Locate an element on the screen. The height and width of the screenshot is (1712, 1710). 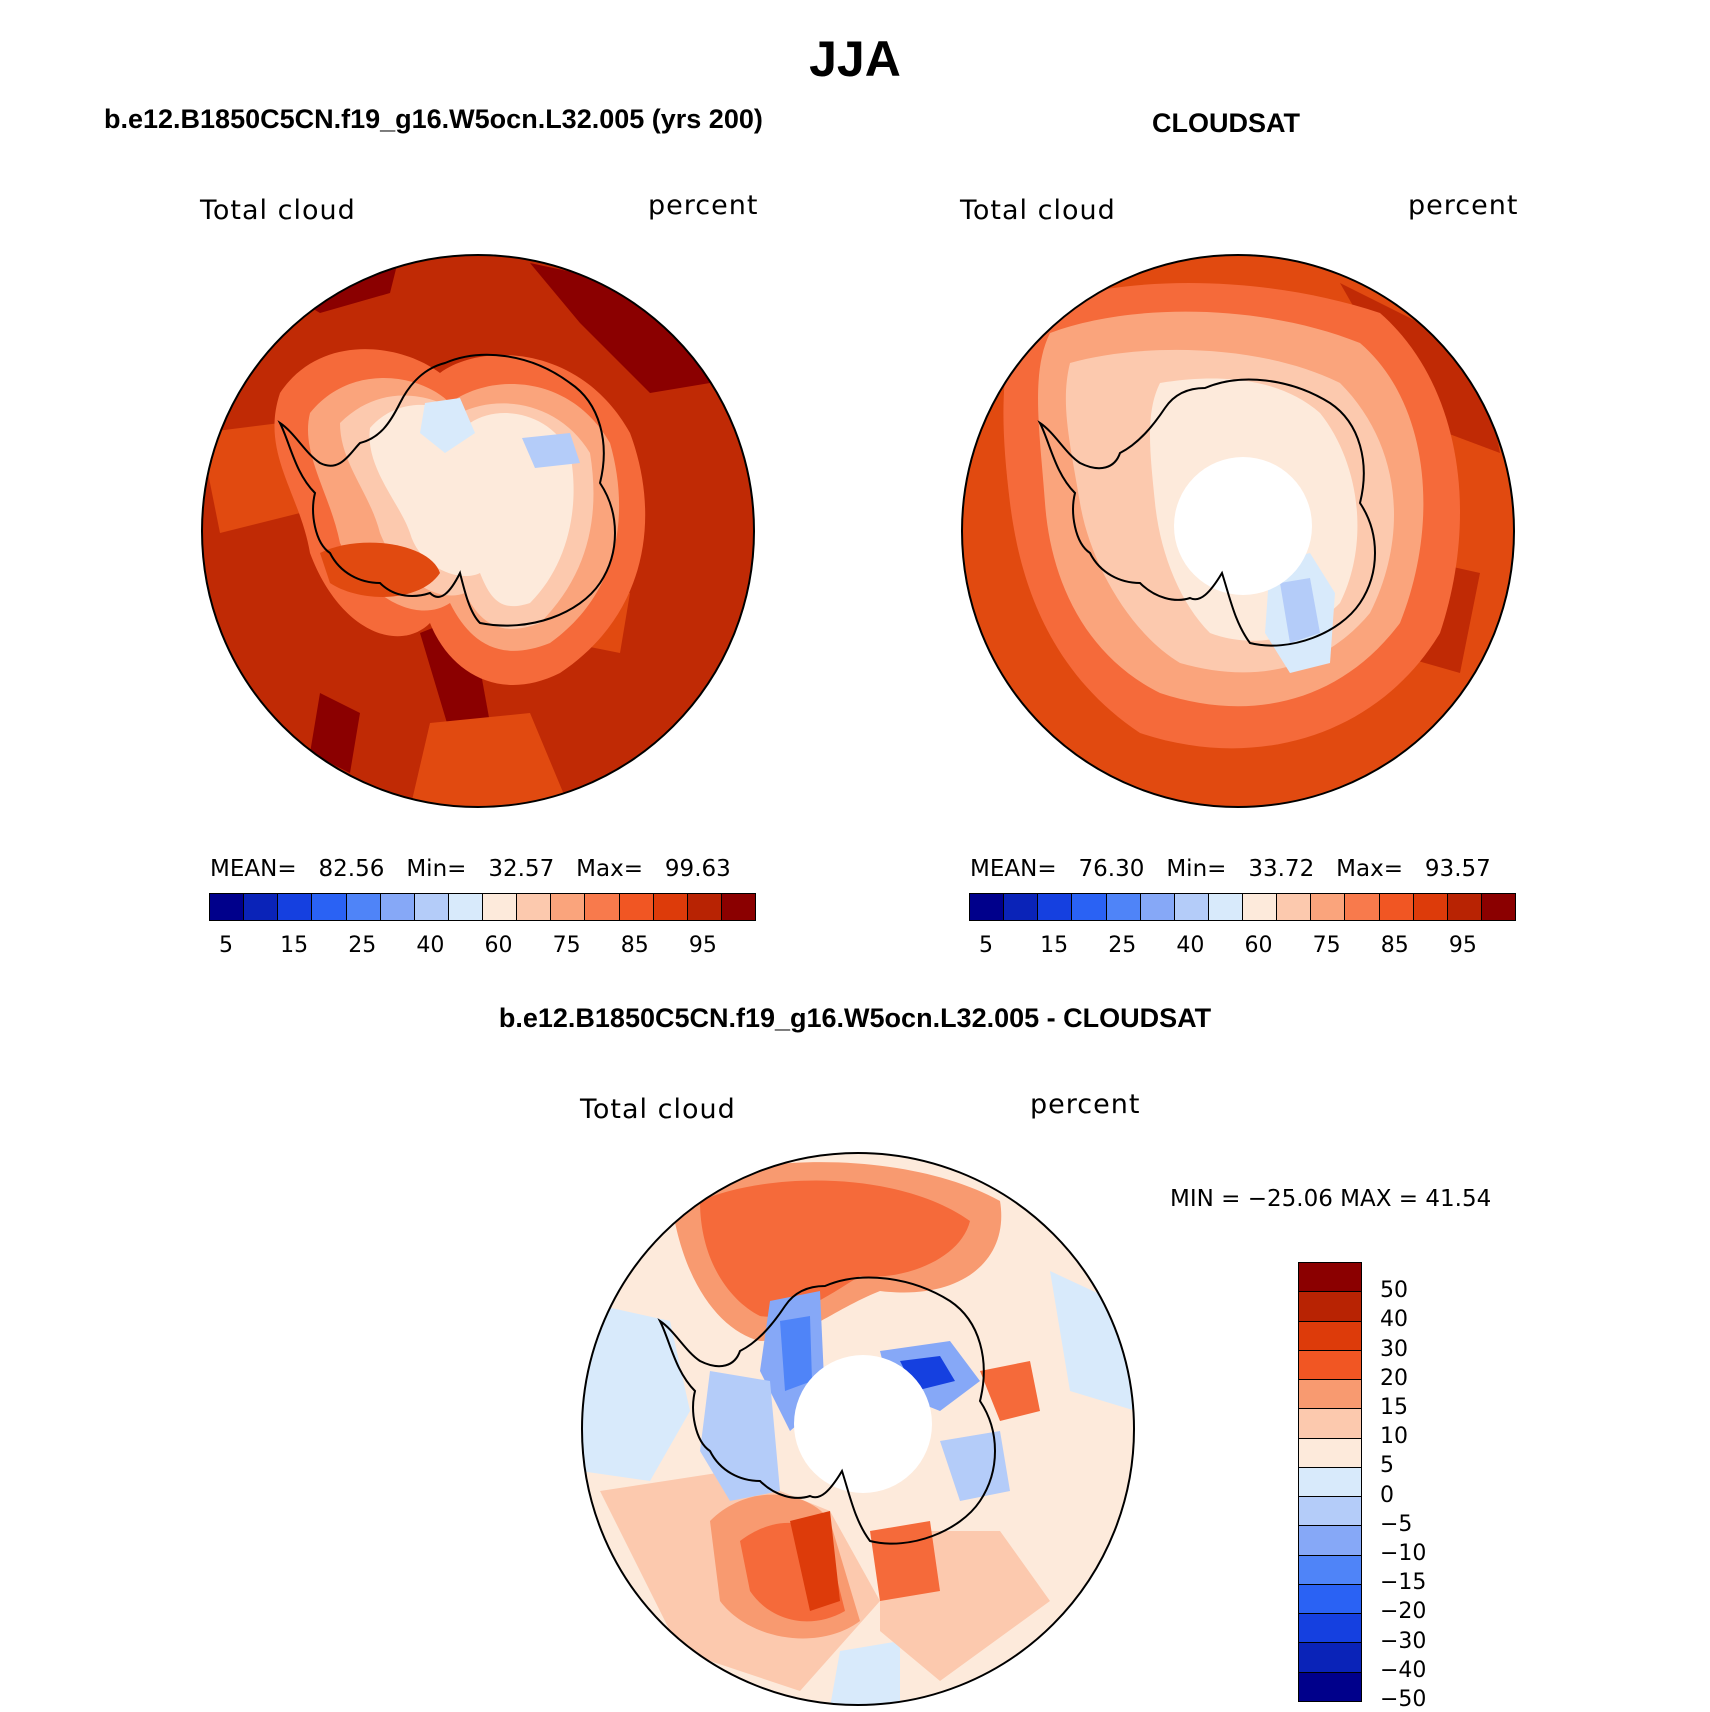
diff-units-label: percent is located at coordinates (1085, 1104).